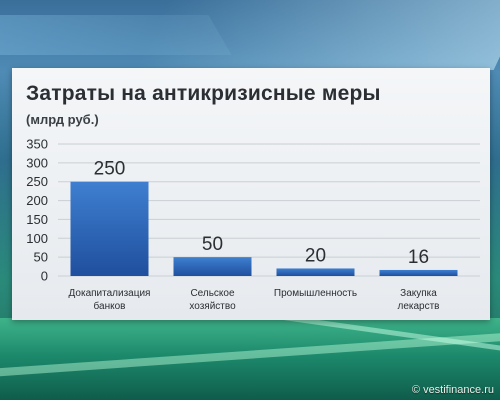  What do you see at coordinates (37, 200) in the screenshot?
I see `y-tick-label: 200` at bounding box center [37, 200].